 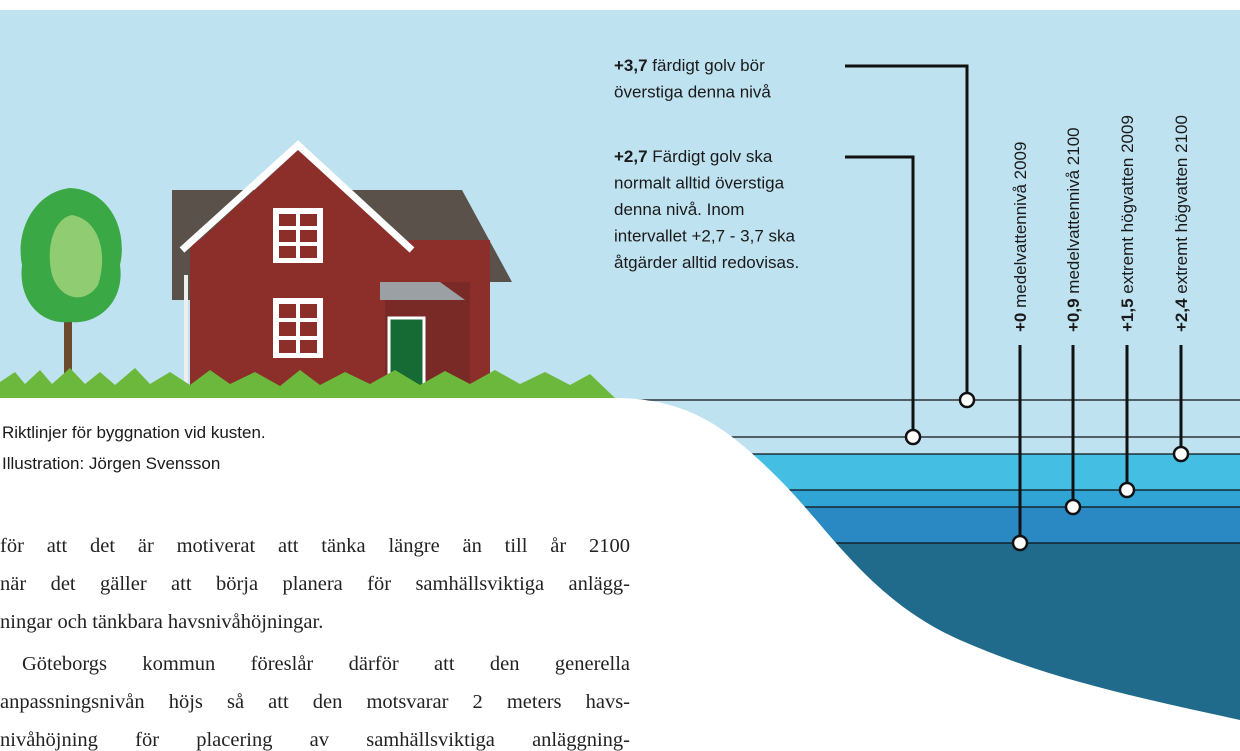 What do you see at coordinates (1181, 315) in the screenshot?
I see `level-value: +2,4` at bounding box center [1181, 315].